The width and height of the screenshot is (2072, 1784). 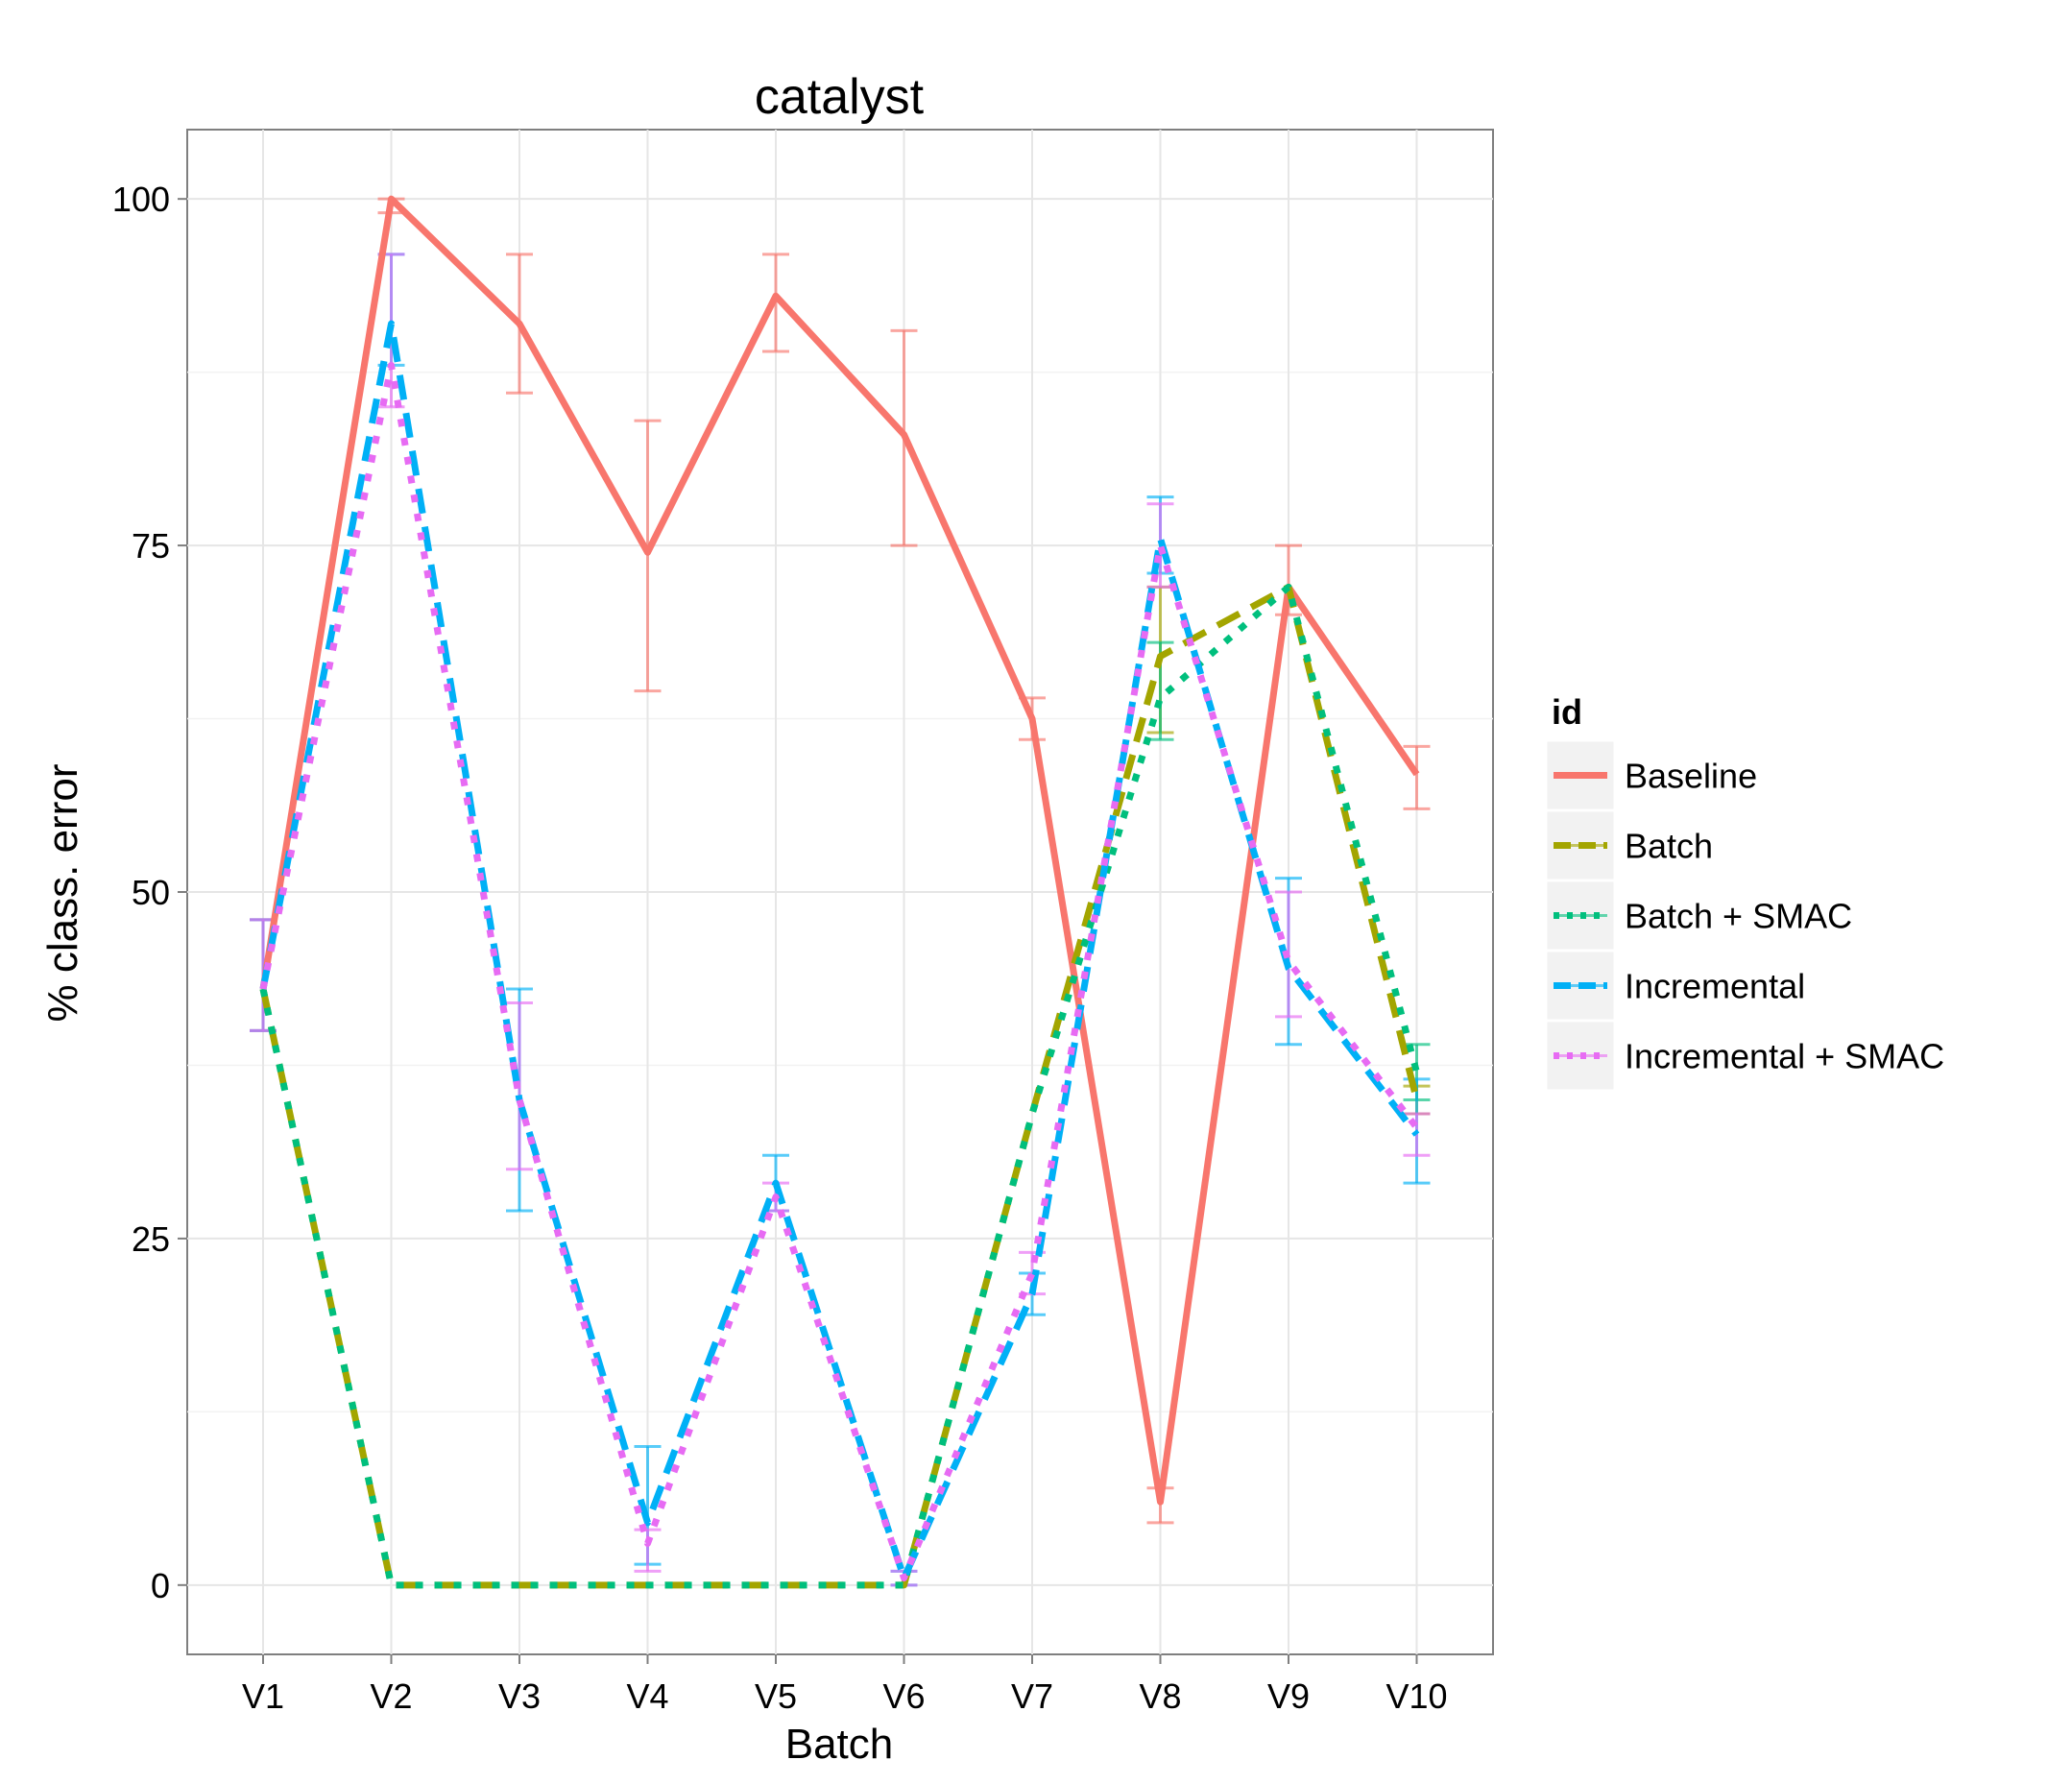 What do you see at coordinates (141, 199) in the screenshot?
I see `y-tick-label: 100` at bounding box center [141, 199].